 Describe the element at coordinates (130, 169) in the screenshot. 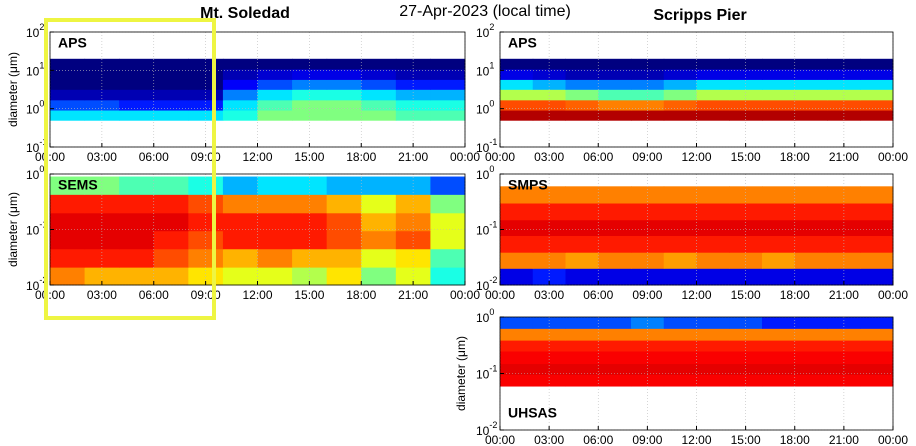

I see `highlight-box` at that location.